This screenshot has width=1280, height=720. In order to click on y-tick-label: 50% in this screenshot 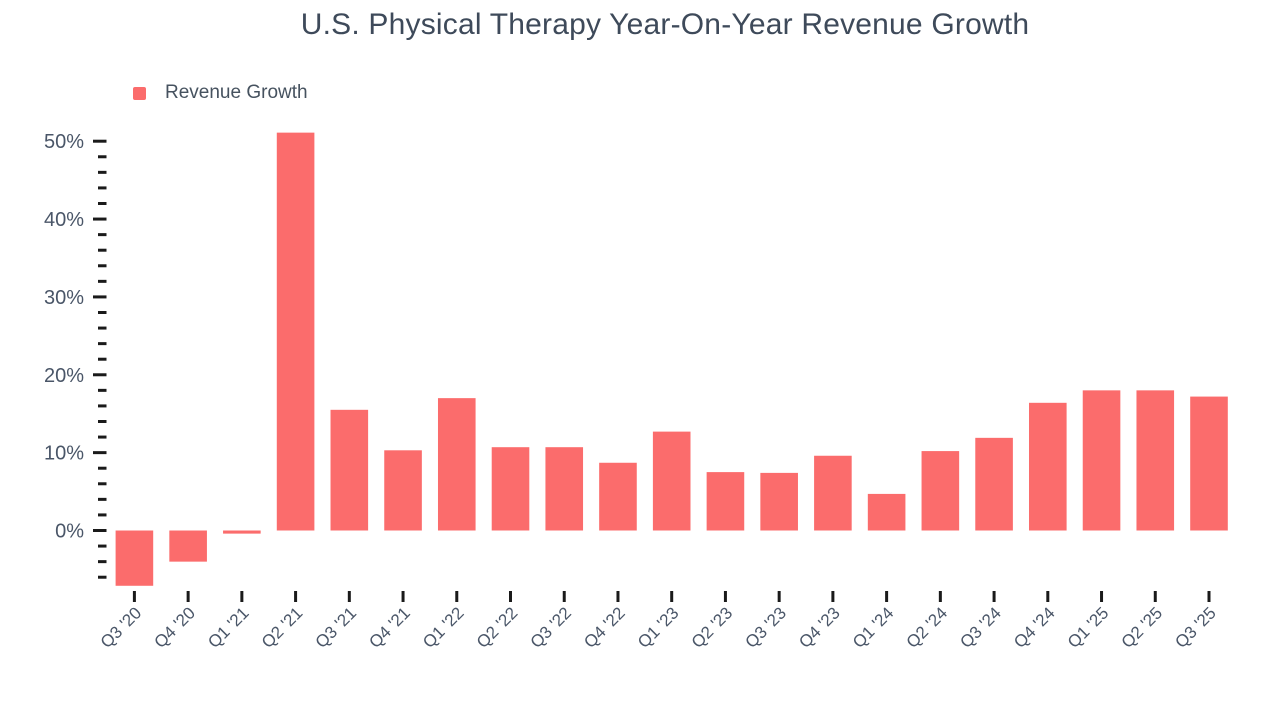, I will do `click(64, 142)`.